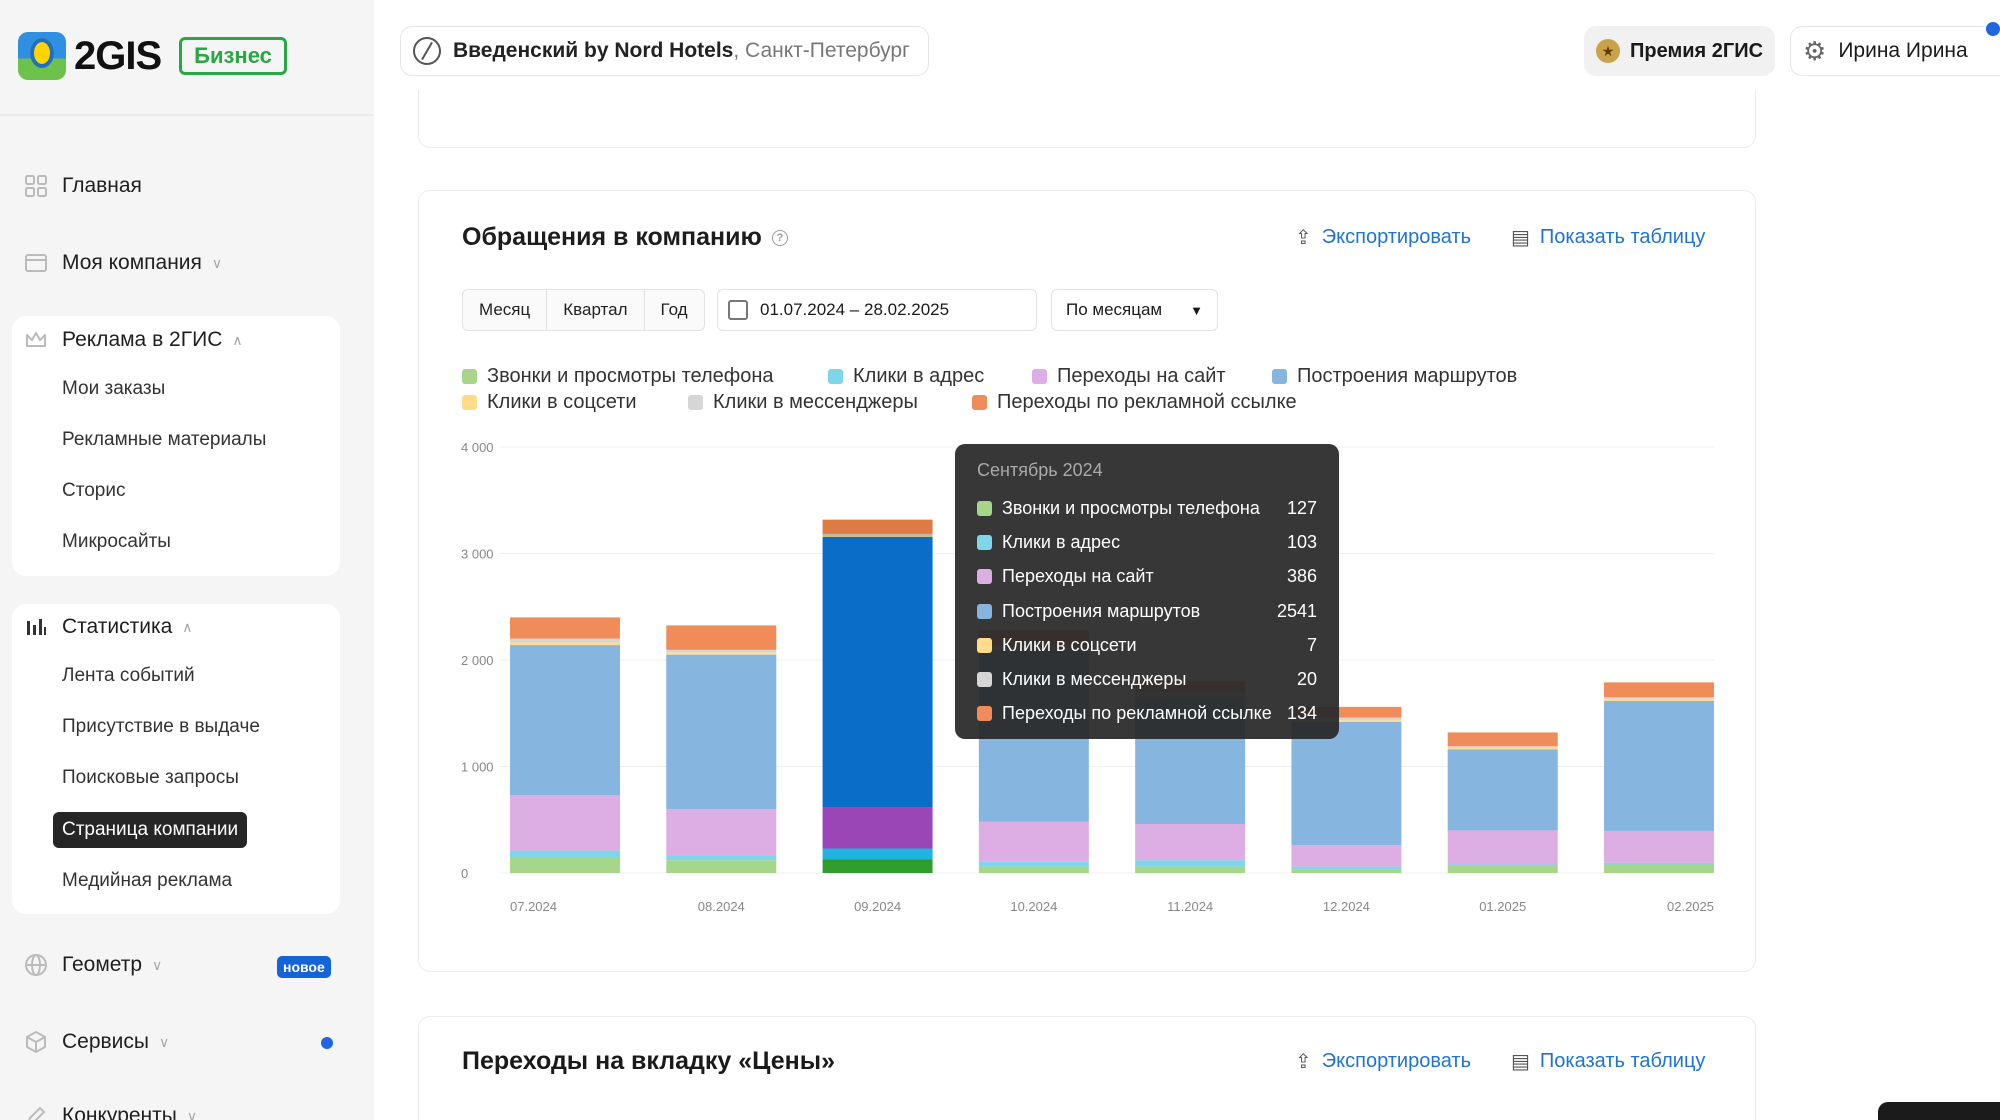 The image size is (2000, 1120). I want to click on sidebar-subitem-company-page: Страница компании, so click(150, 830).